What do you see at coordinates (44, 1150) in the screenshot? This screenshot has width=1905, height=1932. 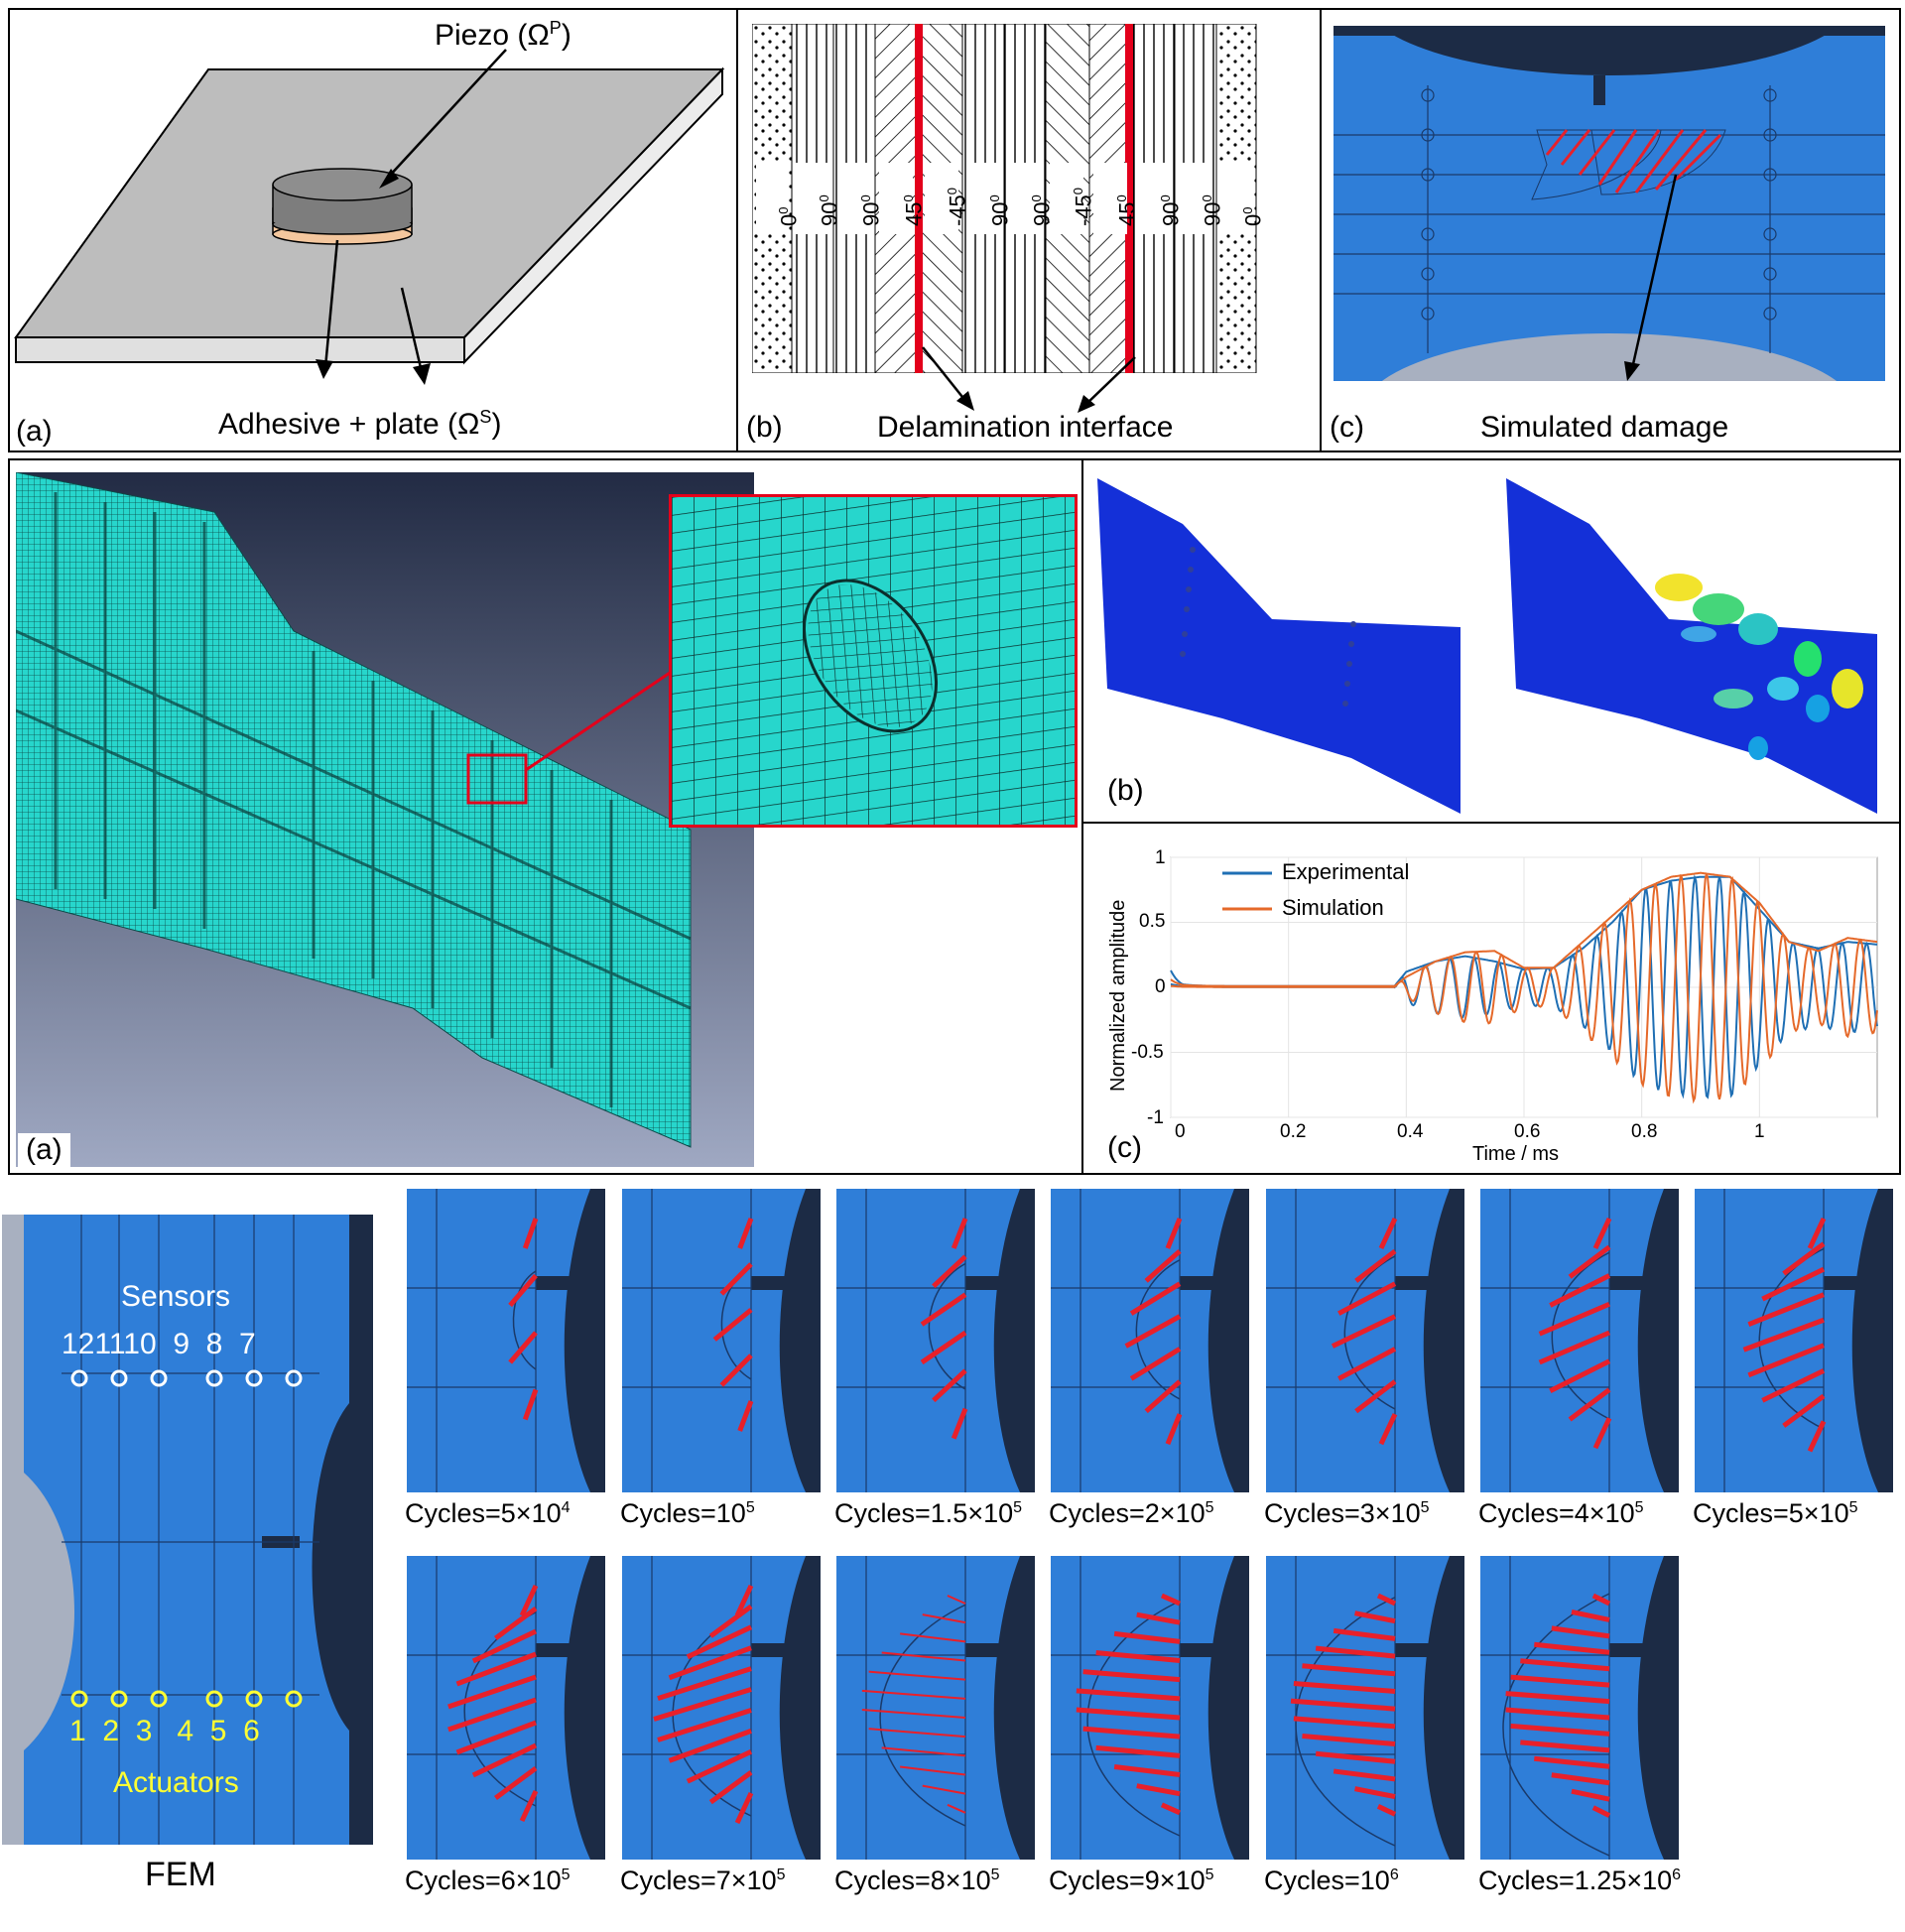 I see `panel-label: (a)` at bounding box center [44, 1150].